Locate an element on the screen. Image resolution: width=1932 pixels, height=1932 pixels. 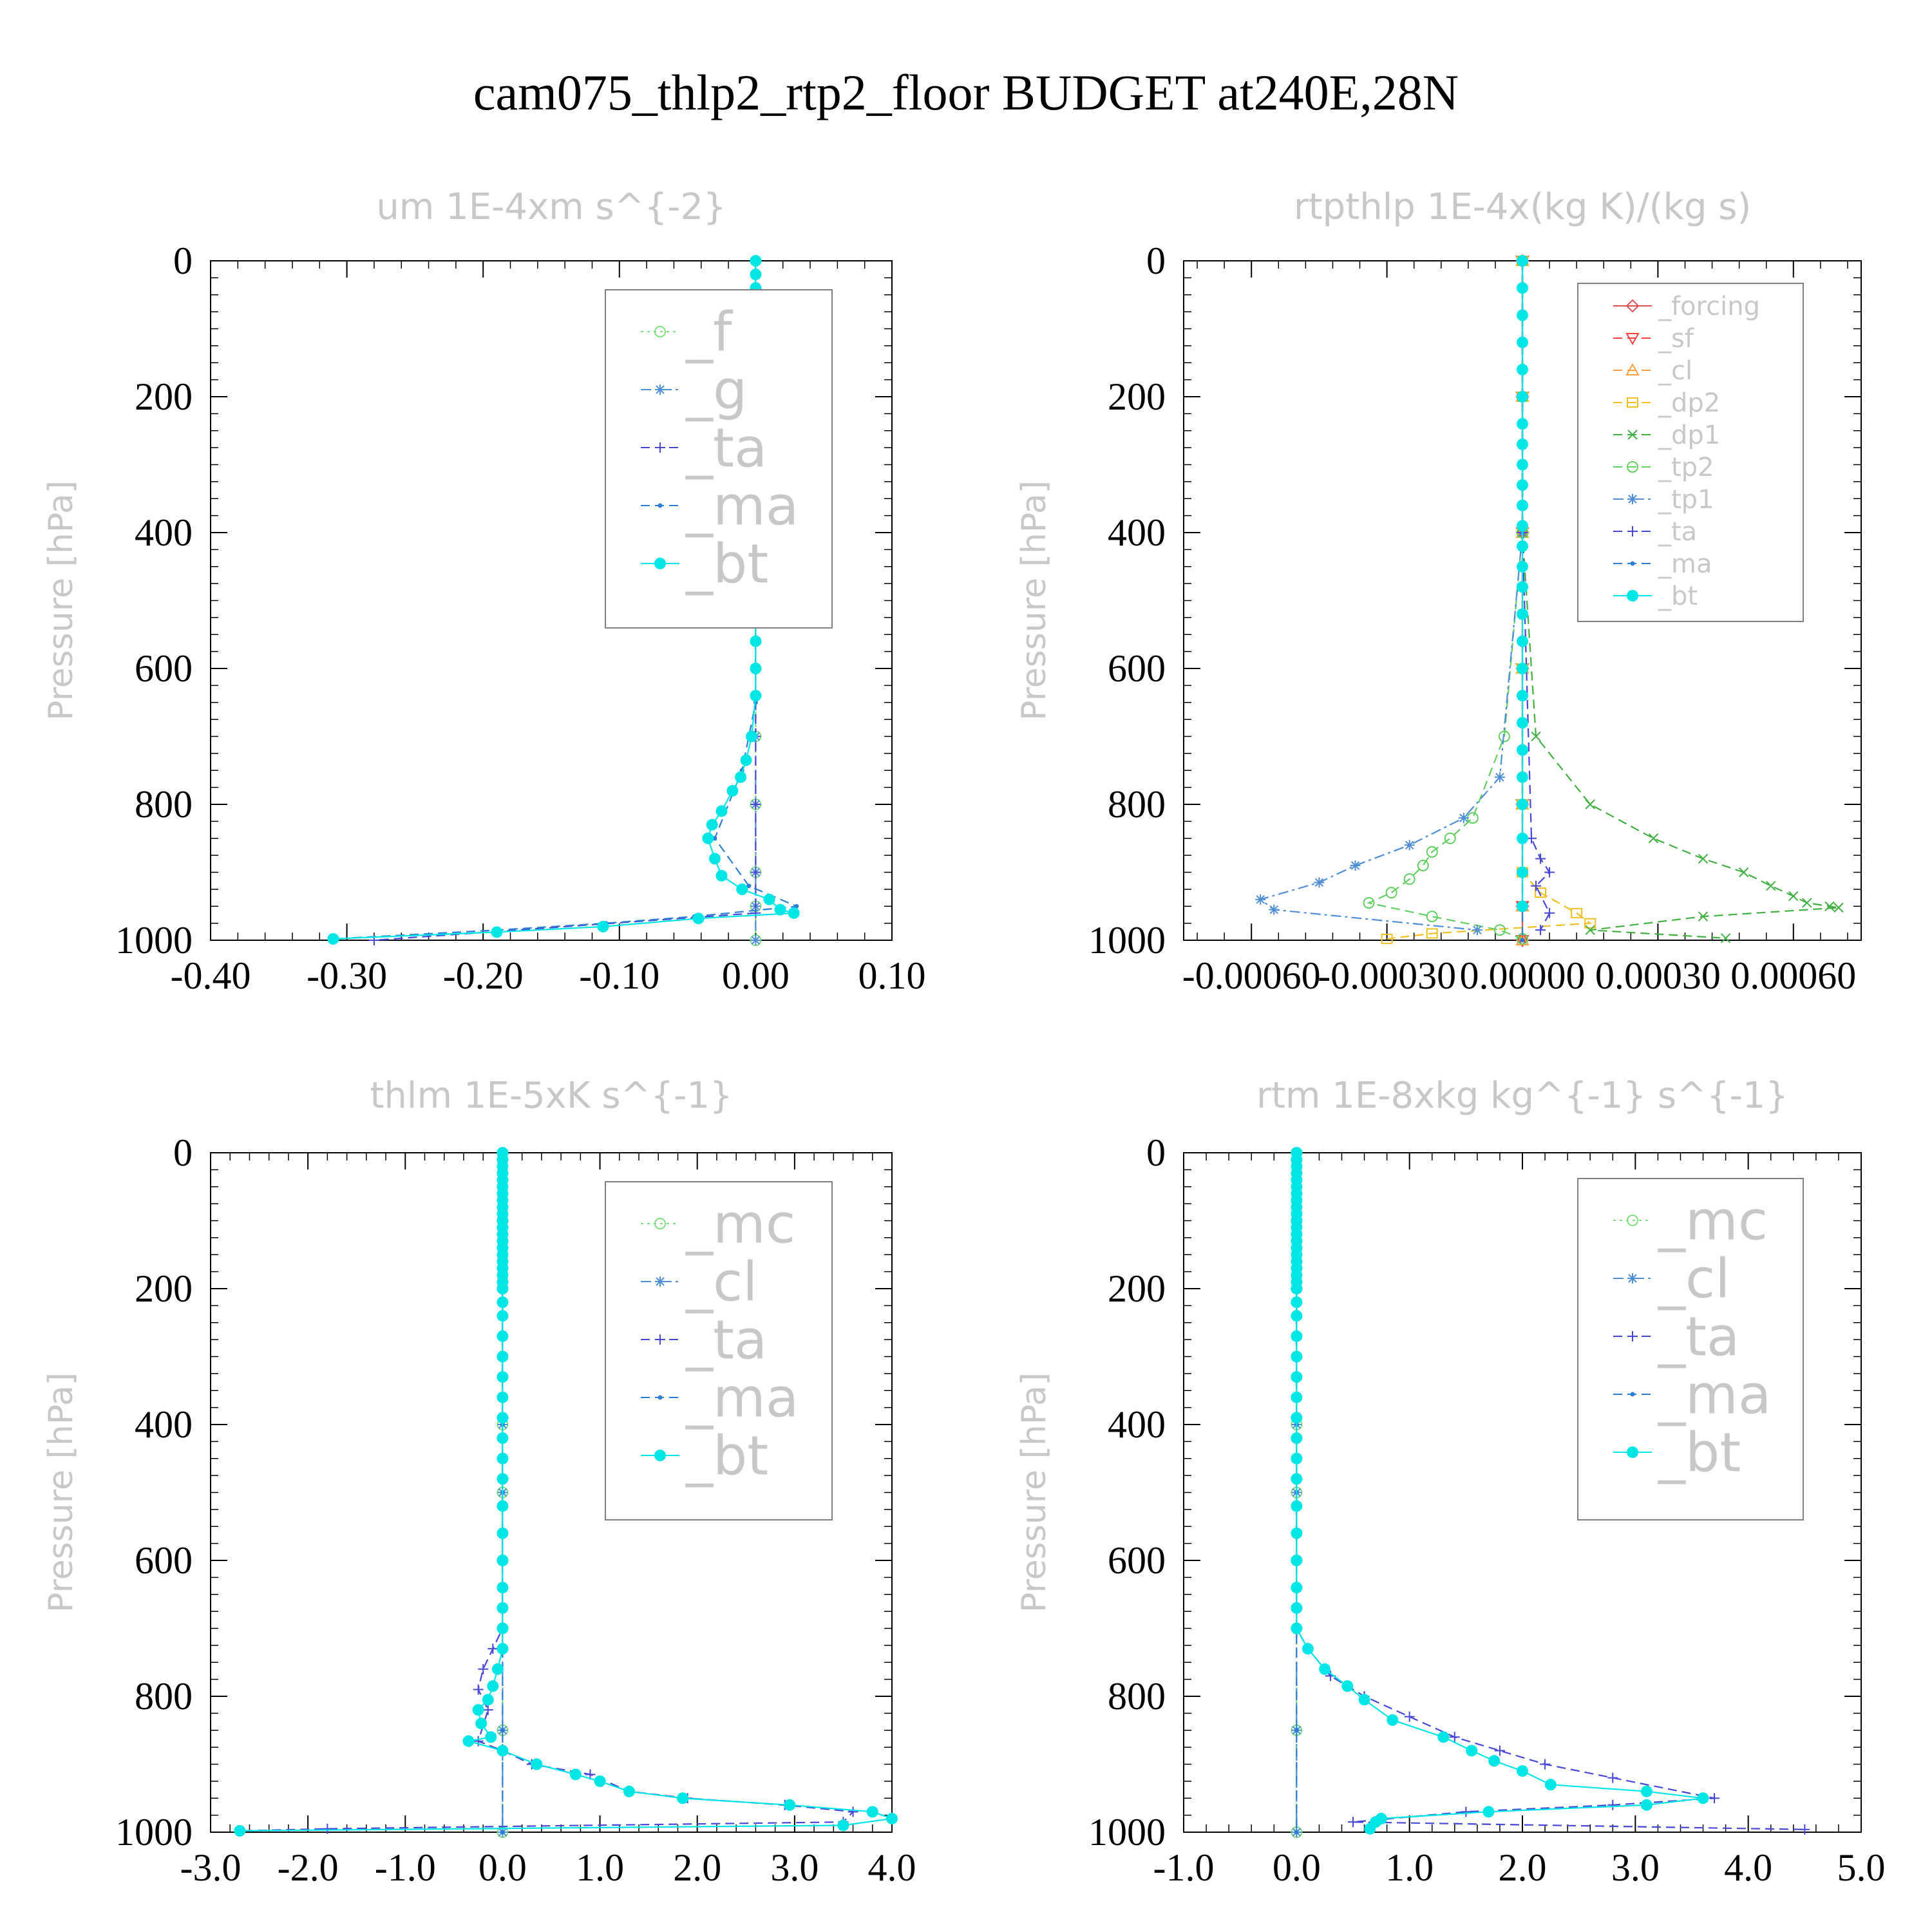
legend-label: _sf is located at coordinates (1676, 339).